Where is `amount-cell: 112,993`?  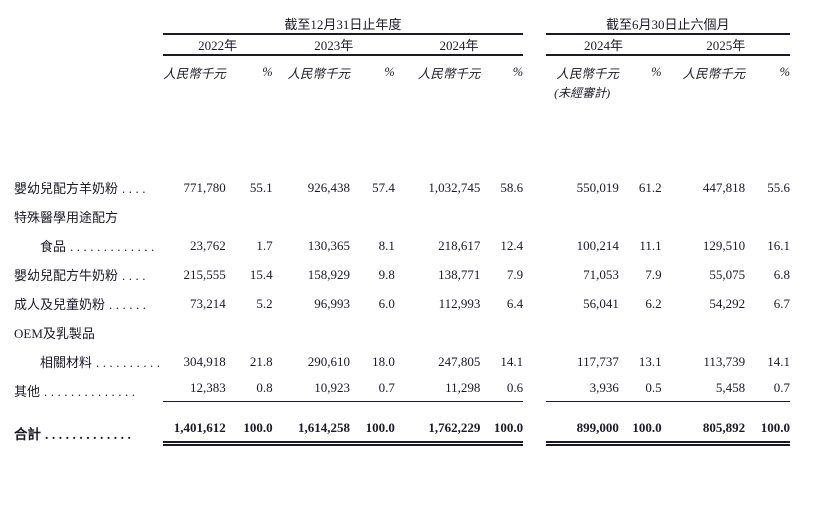
amount-cell: 112,993 is located at coordinates (459, 303).